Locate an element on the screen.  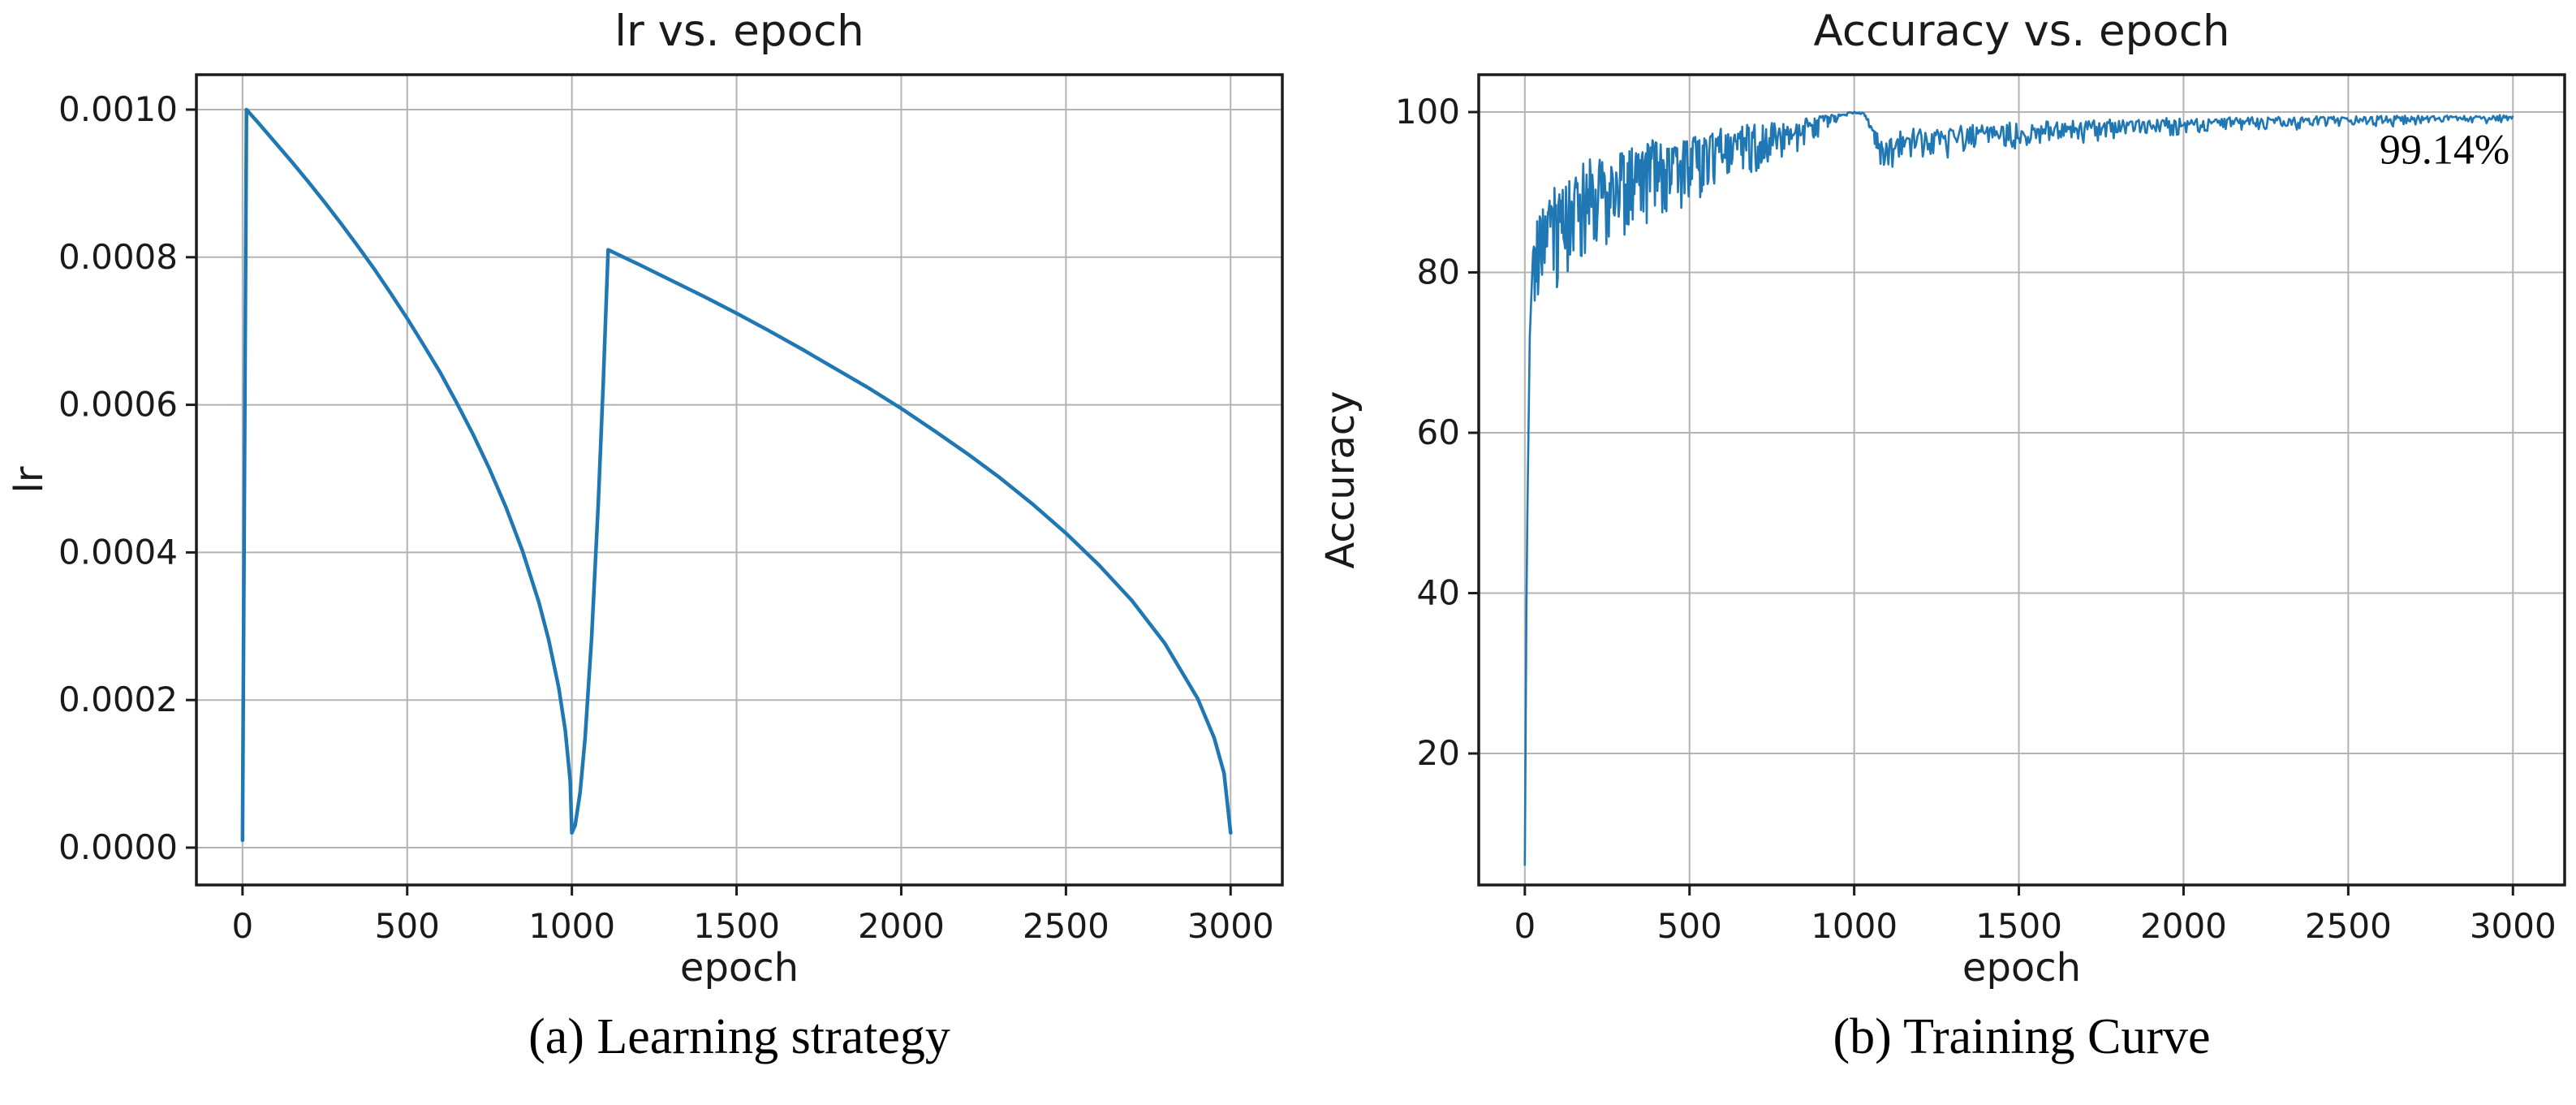
y-tick-label: 80 is located at coordinates (1438, 272).